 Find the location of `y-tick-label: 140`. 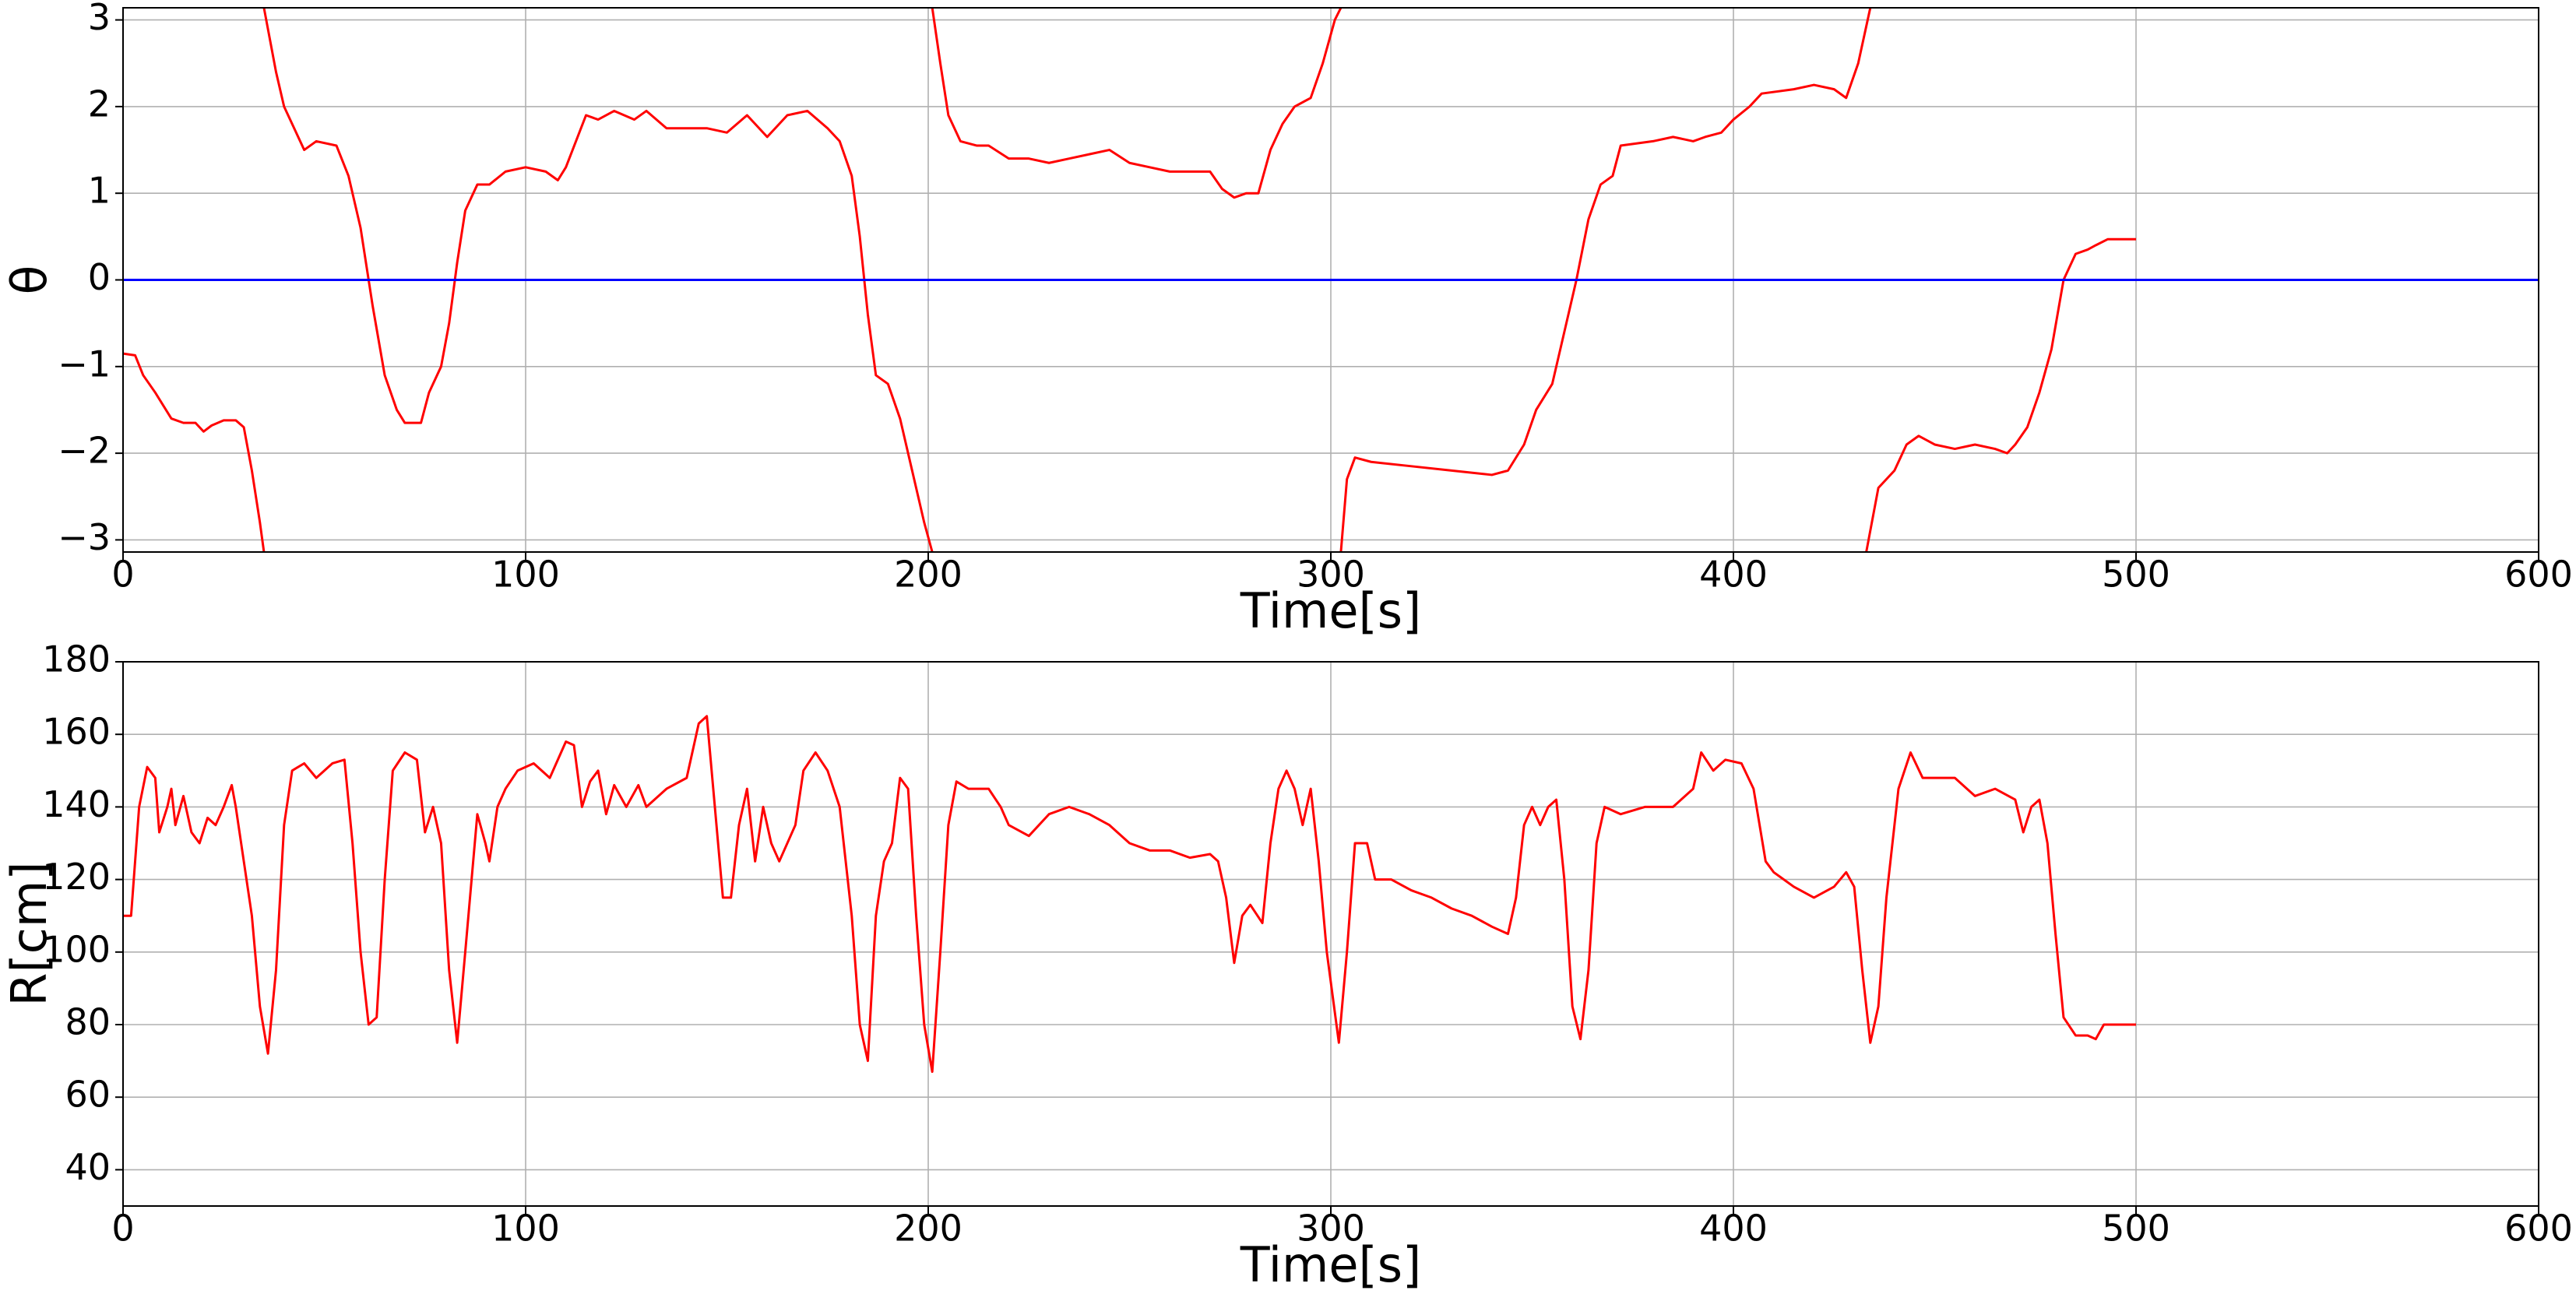

y-tick-label: 140 is located at coordinates (76, 804).